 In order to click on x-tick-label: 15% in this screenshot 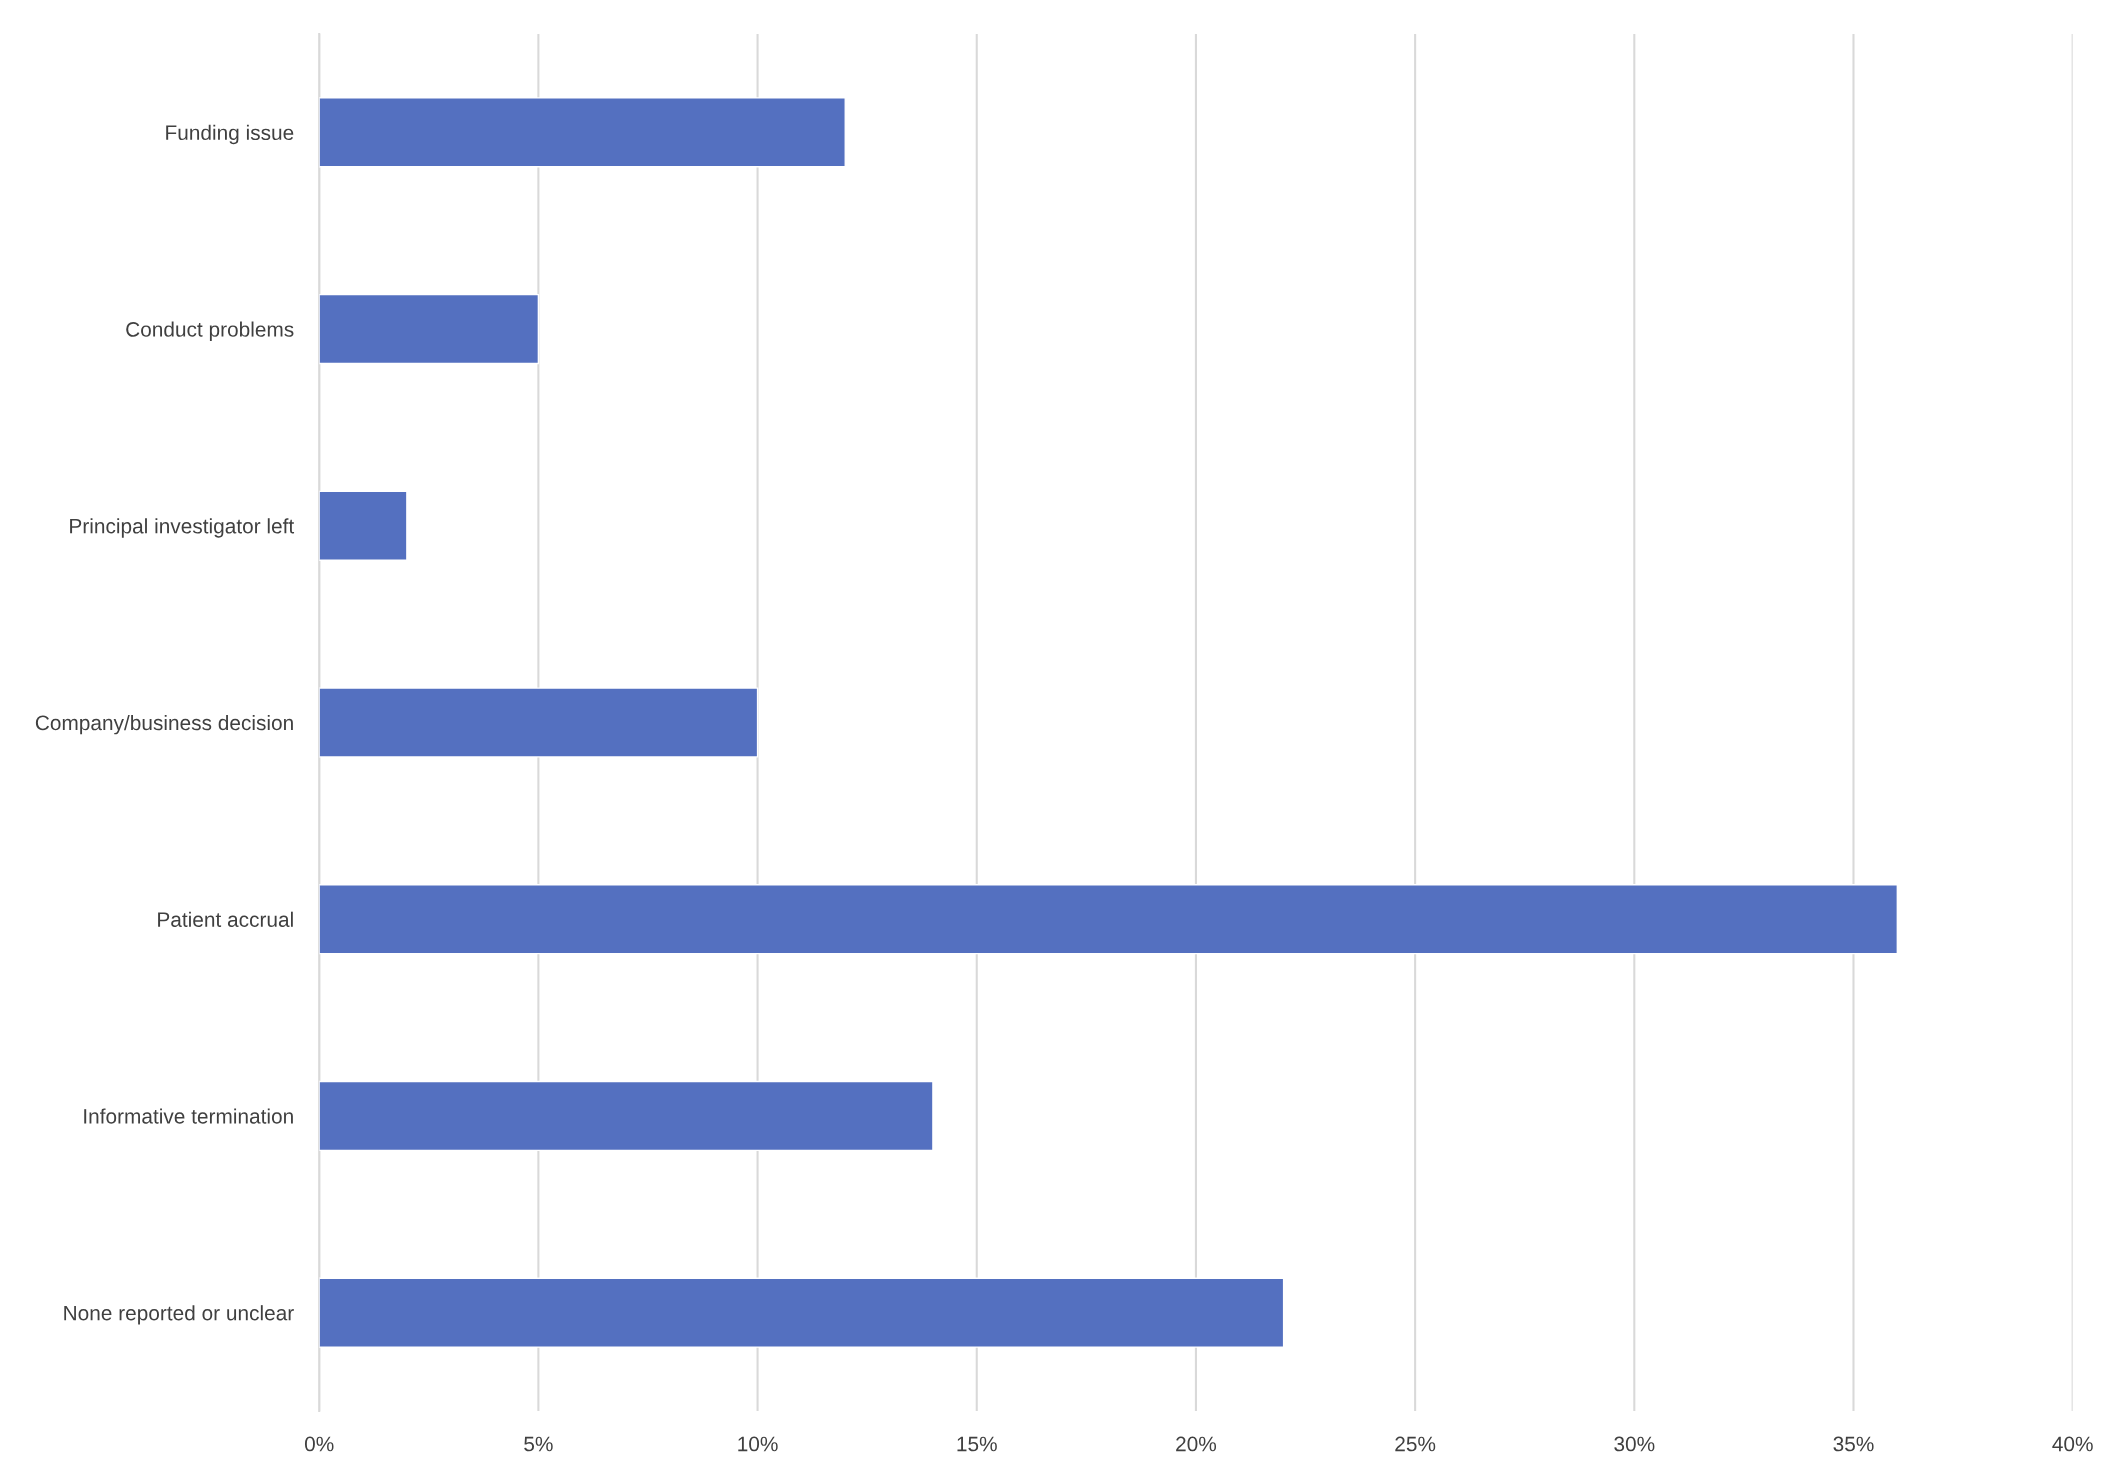, I will do `click(977, 1444)`.